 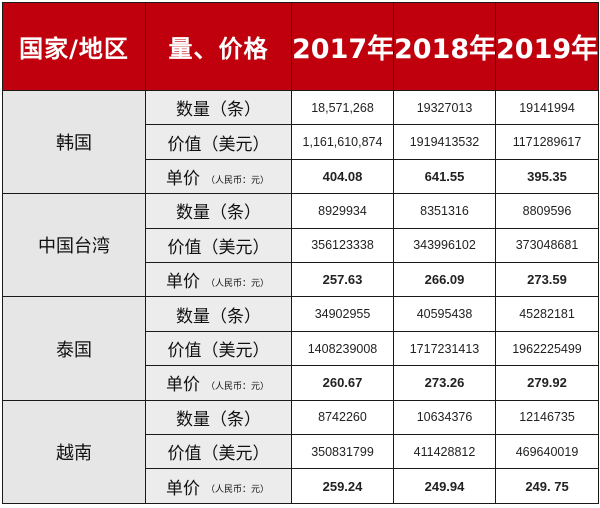 I want to click on quantity-cell: 40595438, so click(x=444, y=314).